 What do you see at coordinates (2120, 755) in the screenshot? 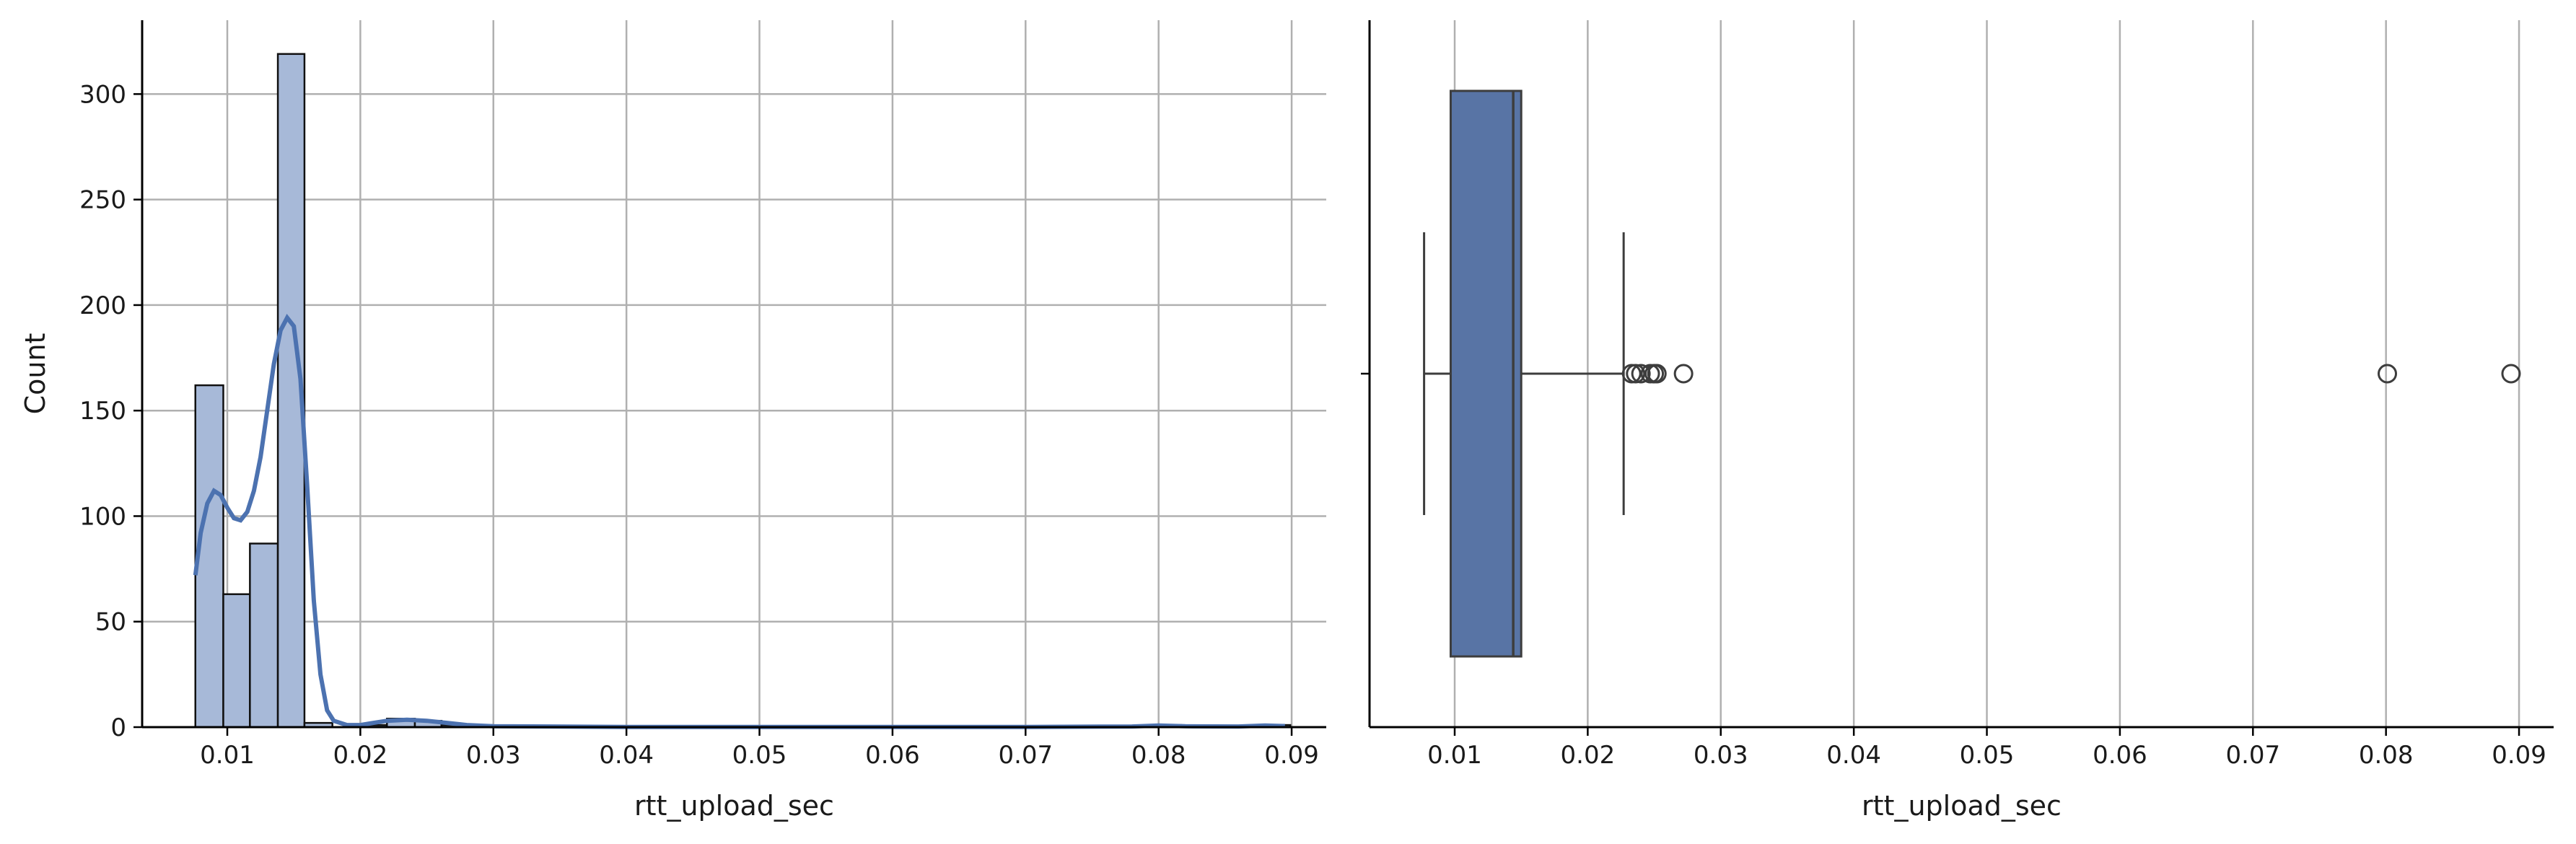
I see `boxplot-x-tick-label: 0.06` at bounding box center [2120, 755].